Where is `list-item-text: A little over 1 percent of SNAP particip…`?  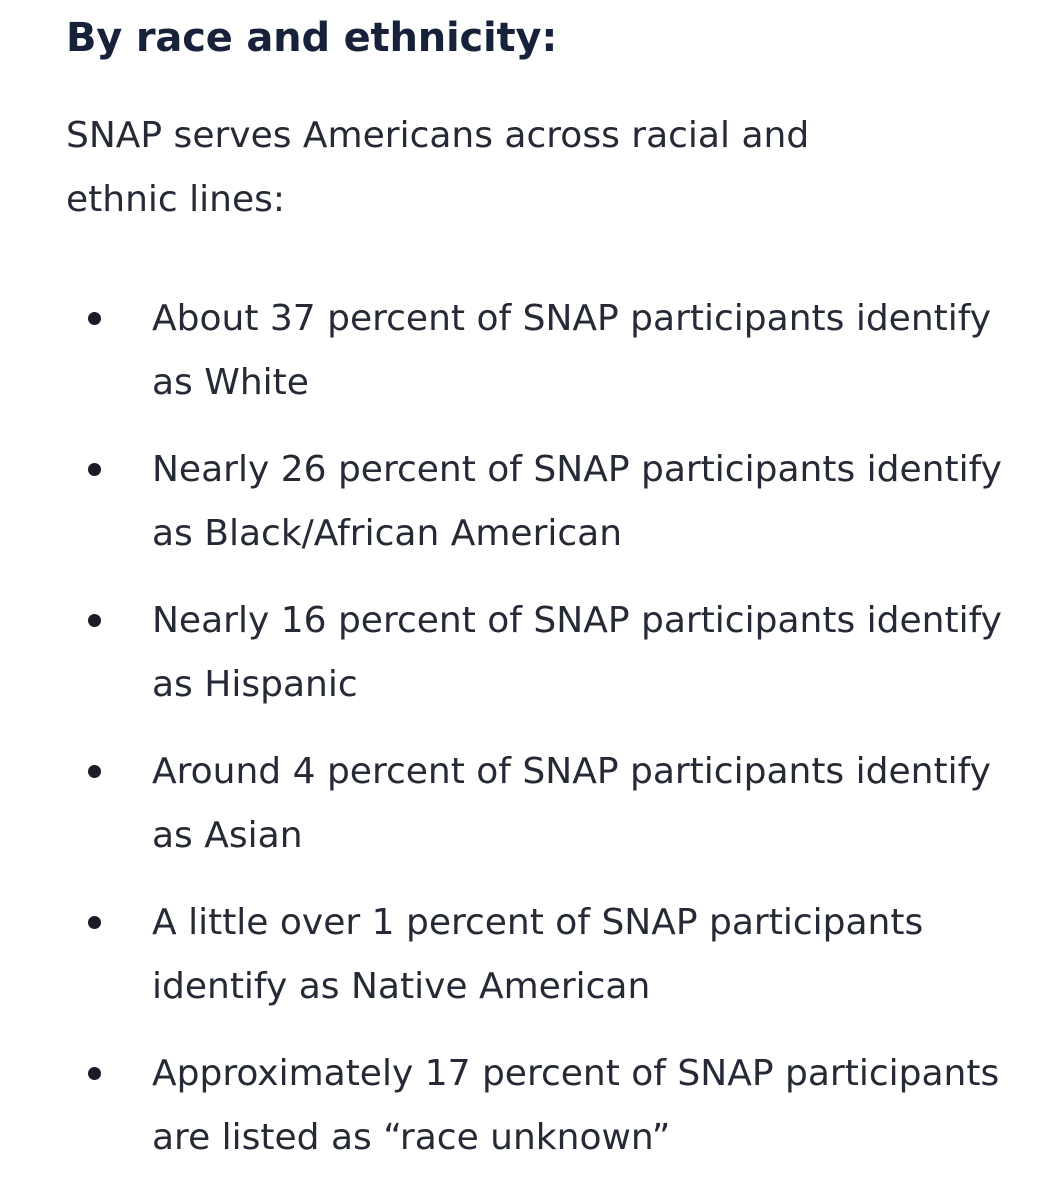
list-item-text: A little over 1 percent of SNAP particip… is located at coordinates (538, 954).